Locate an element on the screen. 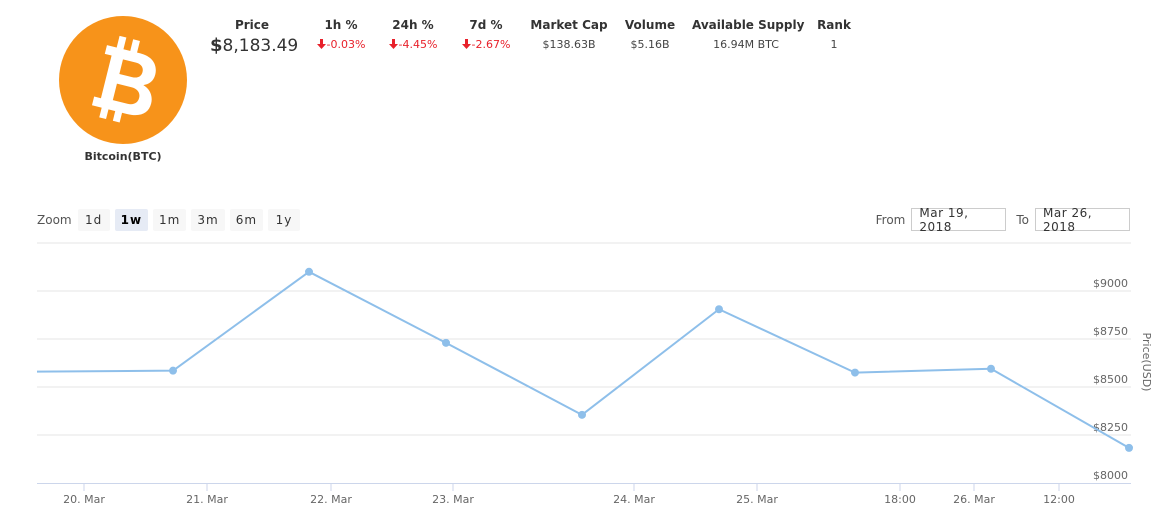 The width and height of the screenshot is (1156, 511). stat-change-1h-value: -0.03% is located at coordinates (341, 45).